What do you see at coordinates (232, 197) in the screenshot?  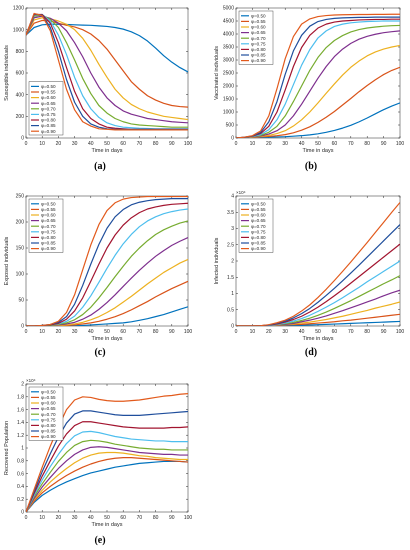 I see `y-tick-label-d: 4` at bounding box center [232, 197].